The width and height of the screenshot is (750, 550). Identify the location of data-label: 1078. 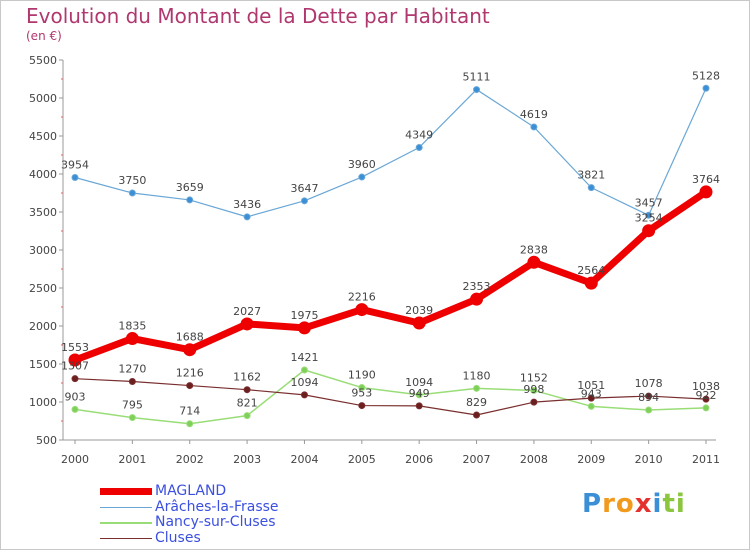
(649, 383).